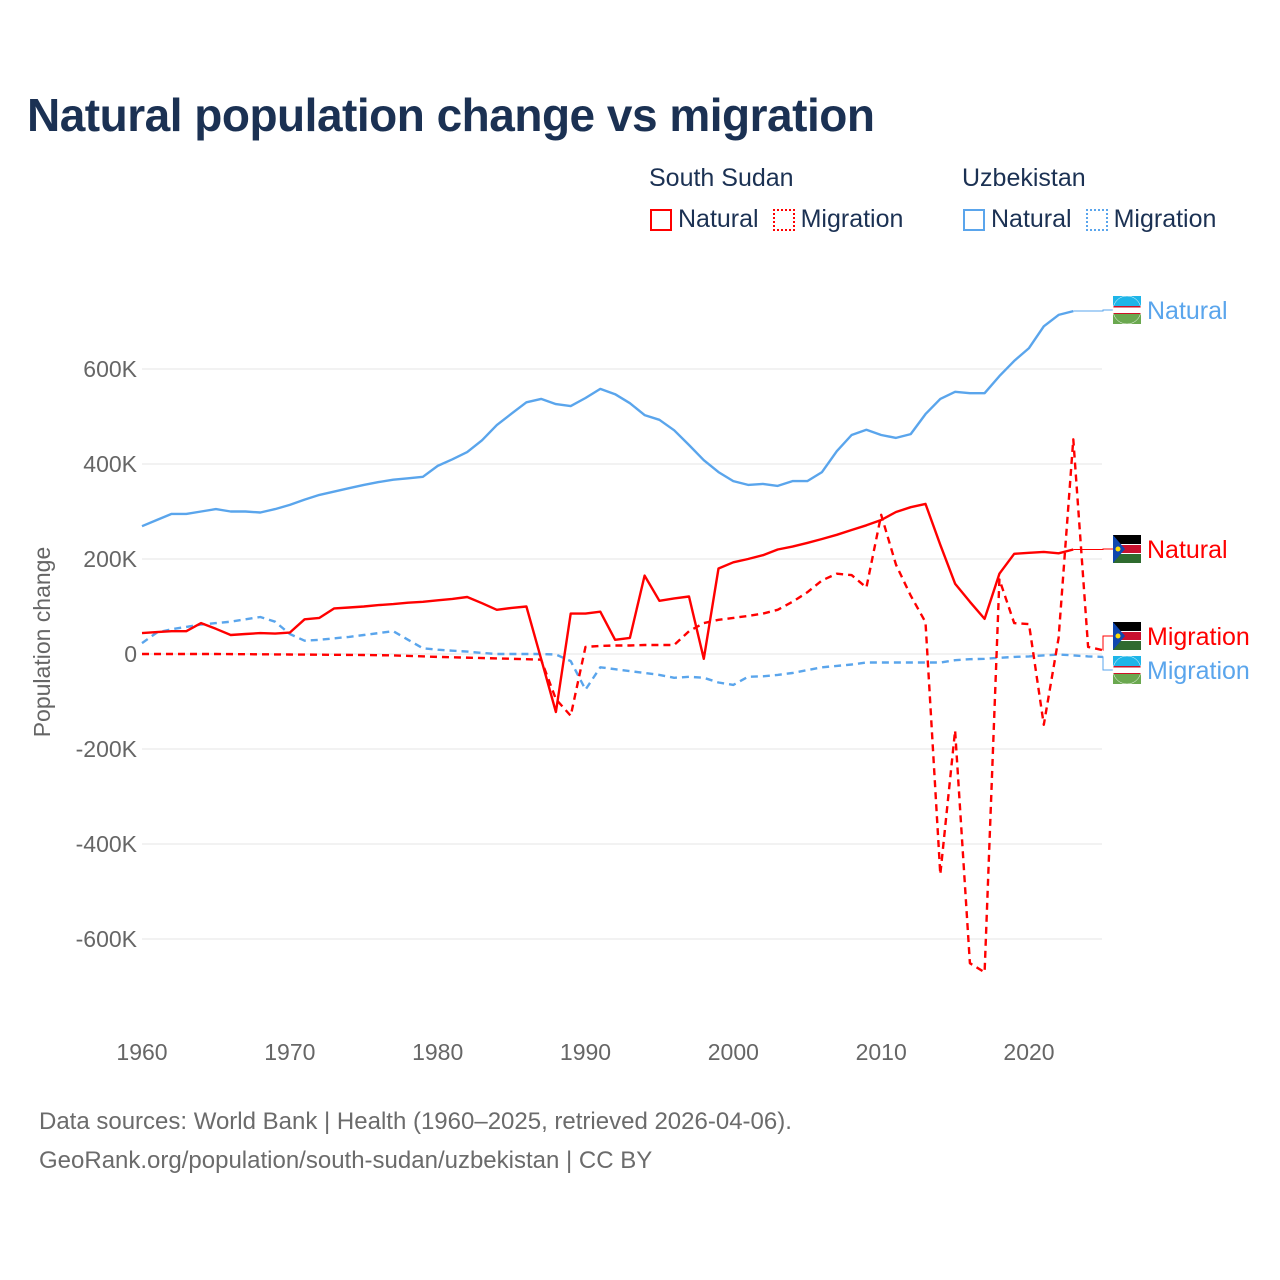  Describe the element at coordinates (110, 559) in the screenshot. I see `y-tick-label: 200K` at that location.